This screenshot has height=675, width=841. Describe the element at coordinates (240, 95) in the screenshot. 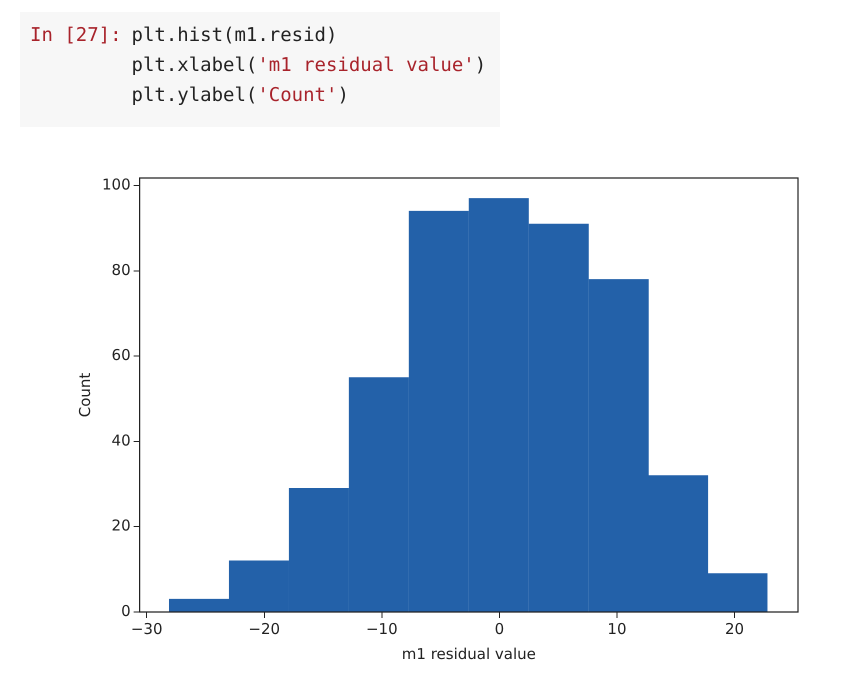

I see `text: plt.ylabel('Count')` at that location.